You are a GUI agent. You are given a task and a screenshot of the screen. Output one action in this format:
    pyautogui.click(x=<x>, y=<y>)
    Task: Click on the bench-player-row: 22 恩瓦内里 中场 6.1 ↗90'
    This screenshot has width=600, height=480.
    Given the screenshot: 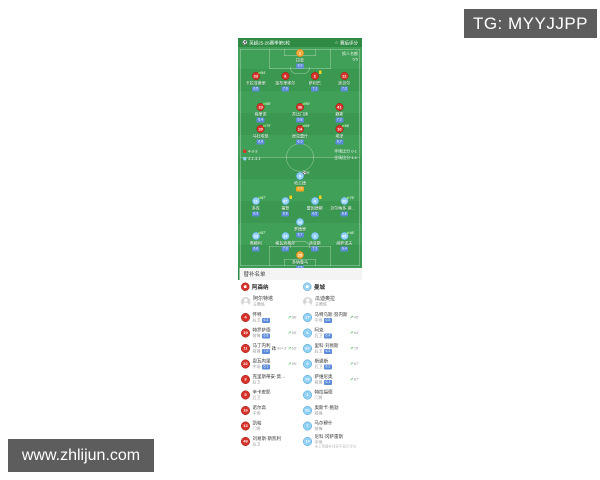 What is the action you would take?
    pyautogui.click(x=269, y=364)
    